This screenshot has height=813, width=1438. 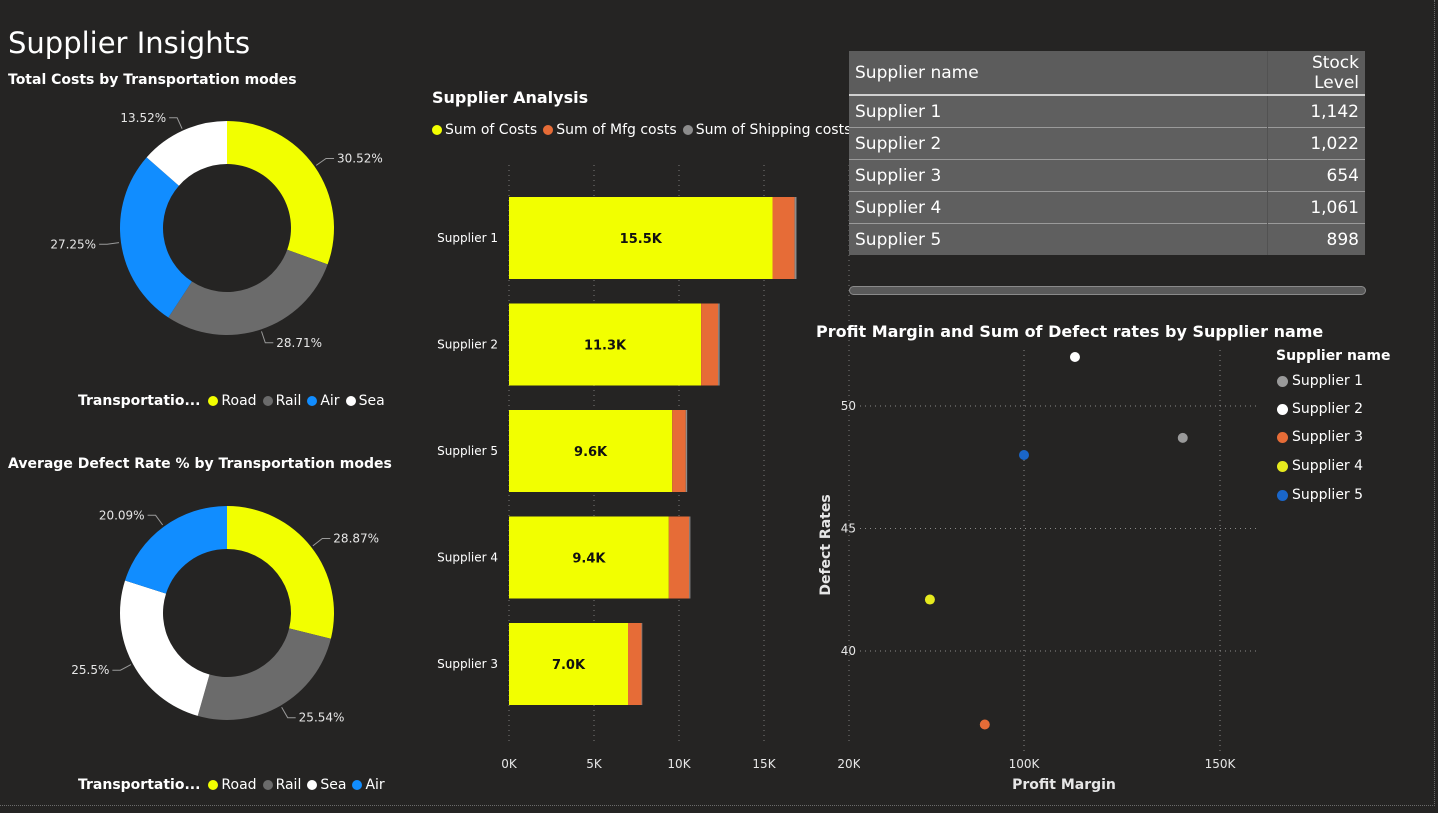 What do you see at coordinates (679, 764) in the screenshot?
I see `x-tick-label: 10K` at bounding box center [679, 764].